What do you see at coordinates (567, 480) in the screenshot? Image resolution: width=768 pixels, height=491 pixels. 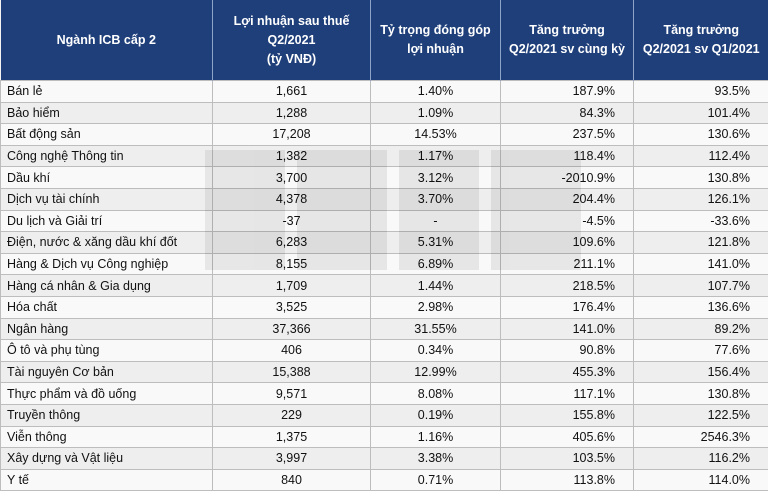 I see `yoy-growth: 113.8%` at bounding box center [567, 480].